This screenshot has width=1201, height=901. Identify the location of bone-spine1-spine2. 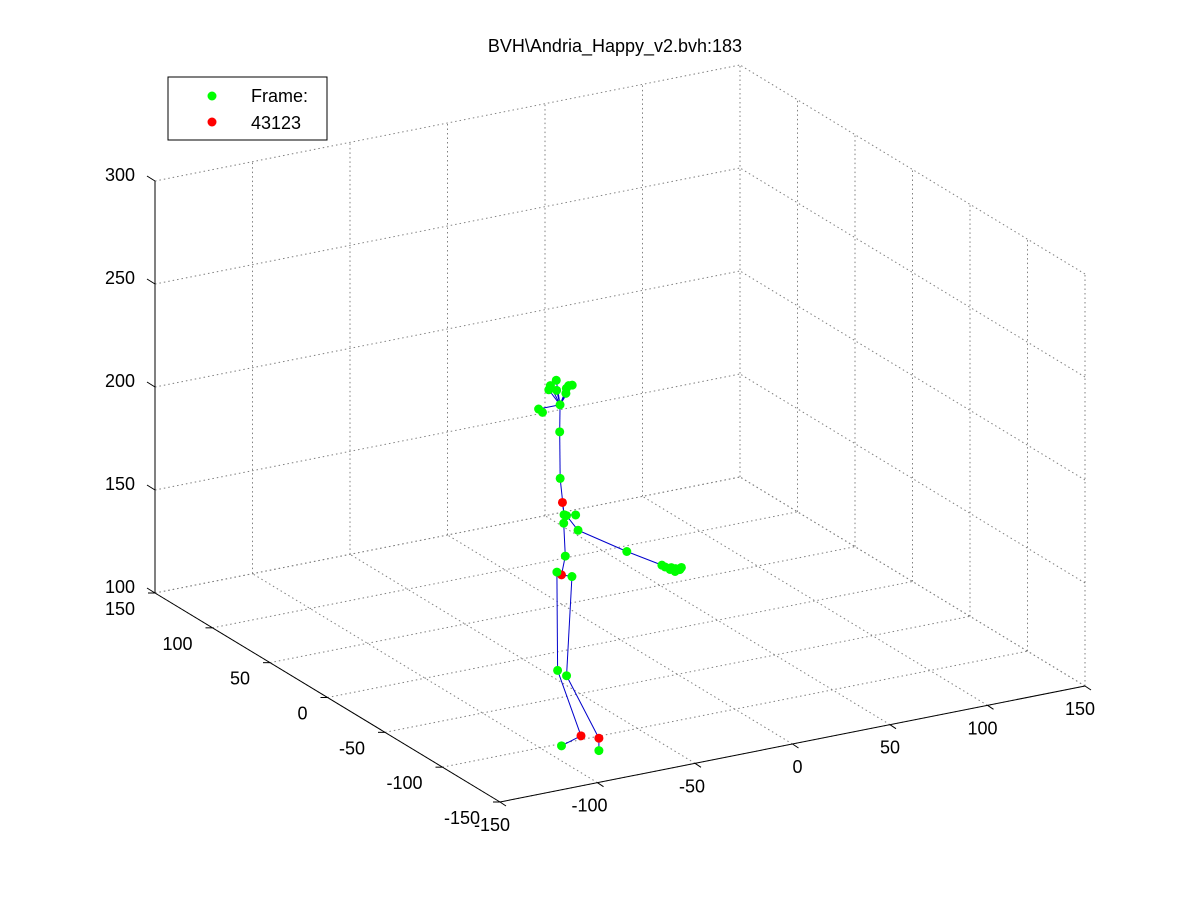
(564, 540).